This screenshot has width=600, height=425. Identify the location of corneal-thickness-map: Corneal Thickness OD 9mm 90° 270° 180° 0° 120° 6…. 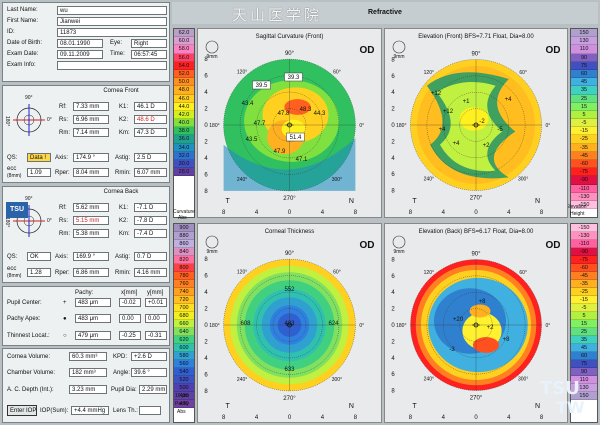
(289, 323).